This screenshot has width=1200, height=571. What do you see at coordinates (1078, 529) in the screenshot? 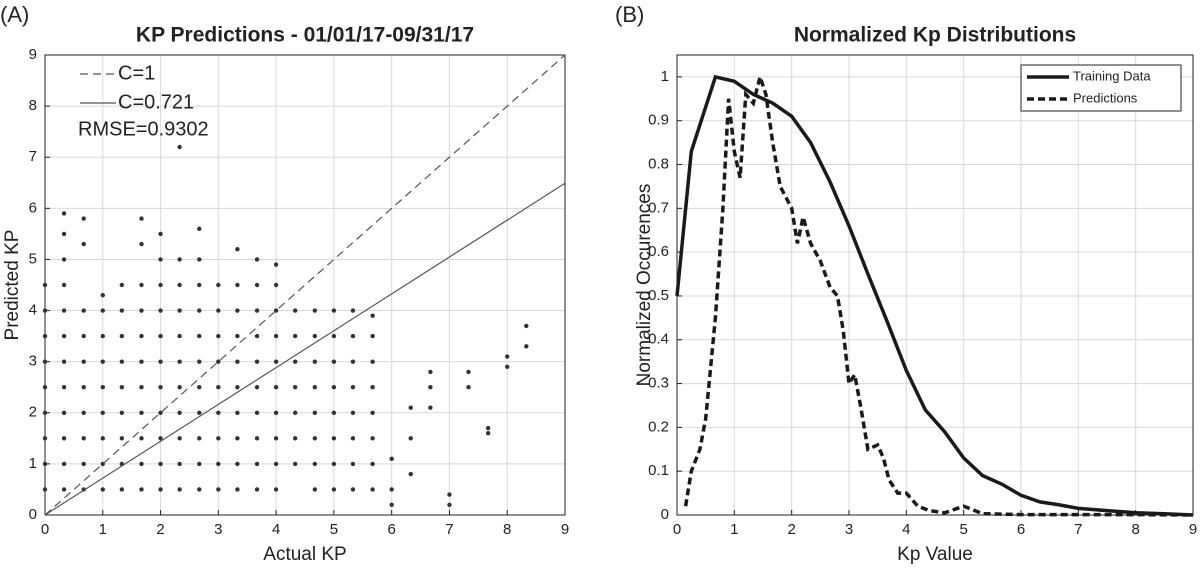
I see `x-tick-label: 7` at bounding box center [1078, 529].